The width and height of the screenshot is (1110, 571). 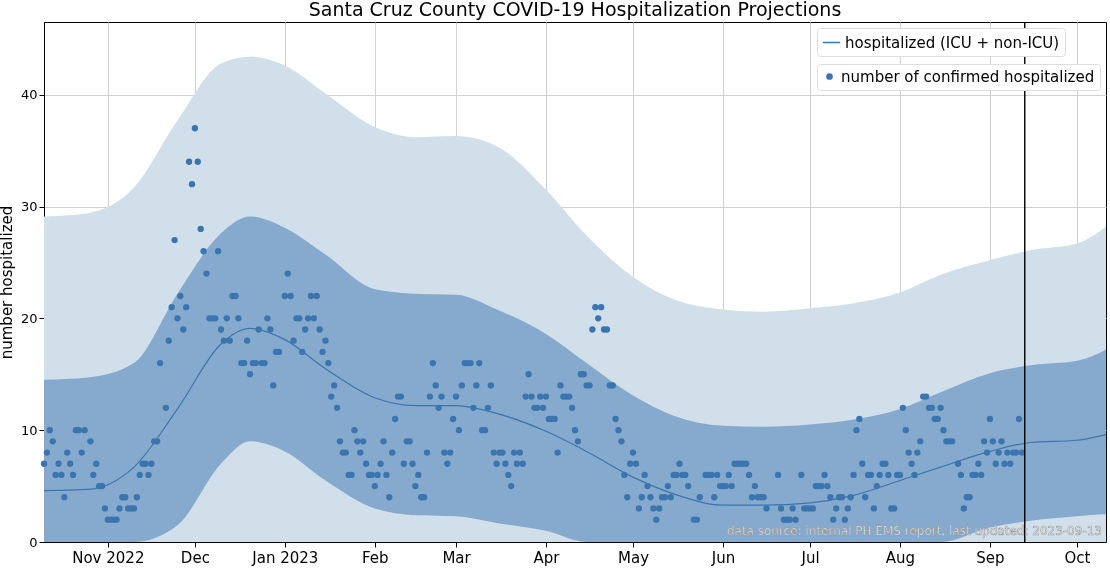 What do you see at coordinates (457, 557) in the screenshot?
I see `x-tick-label: Mar` at bounding box center [457, 557].